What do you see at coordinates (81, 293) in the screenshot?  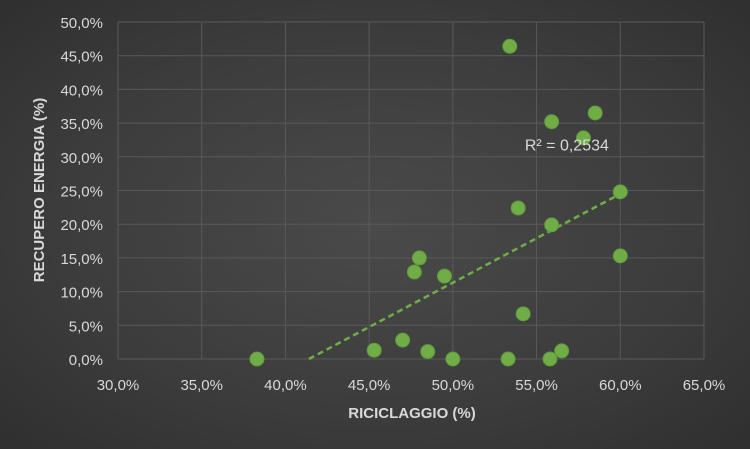 I see `y-tick-label: 10,0%` at bounding box center [81, 293].